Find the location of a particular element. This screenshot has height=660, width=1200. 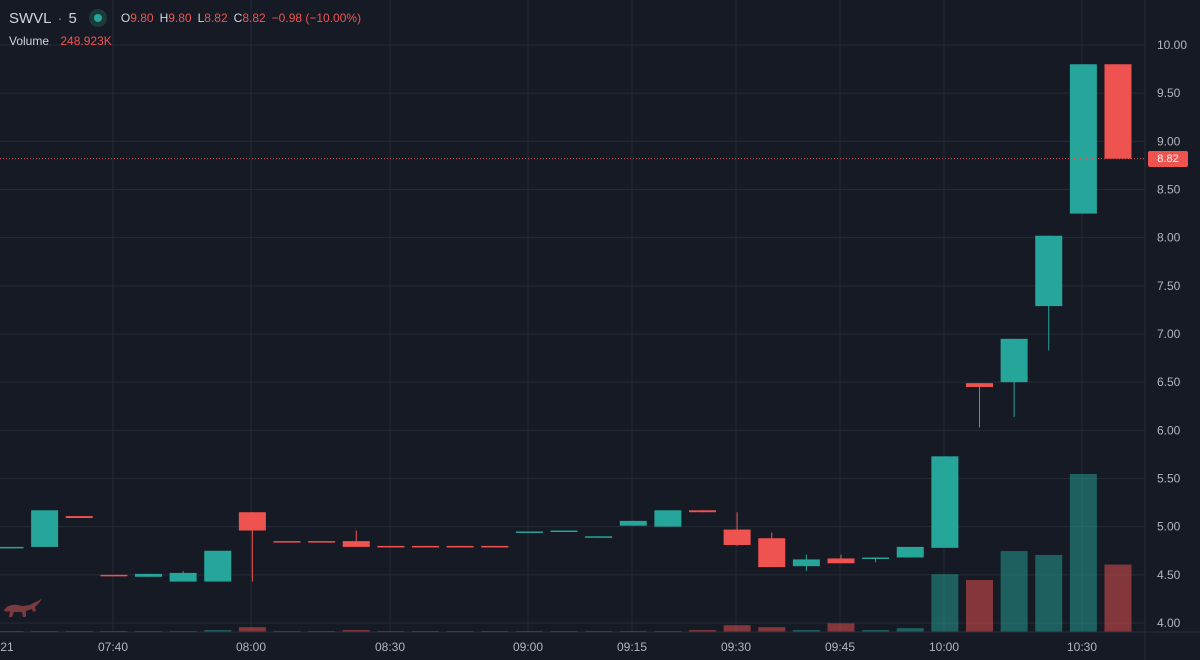

y-tick-label: 6.50 is located at coordinates (1169, 382).